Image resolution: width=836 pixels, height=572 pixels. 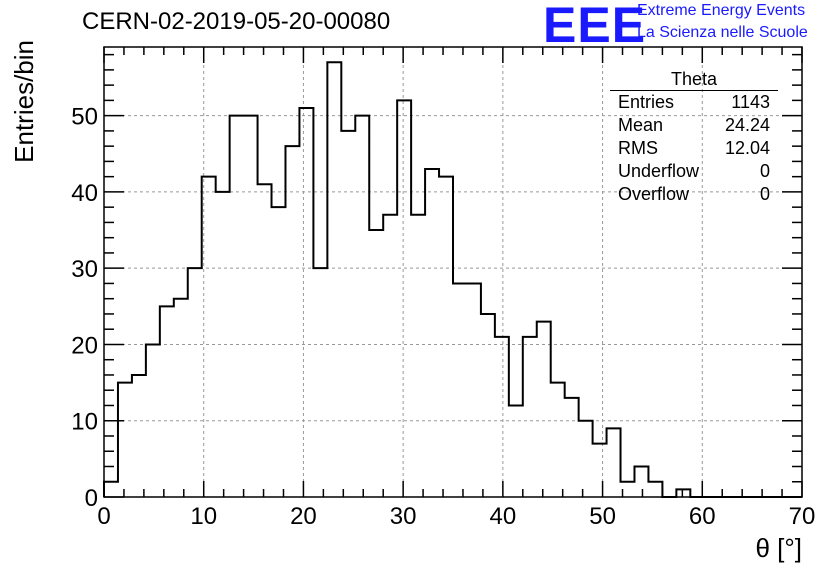 What do you see at coordinates (84, 269) in the screenshot?
I see `y-tick-label: 30` at bounding box center [84, 269].